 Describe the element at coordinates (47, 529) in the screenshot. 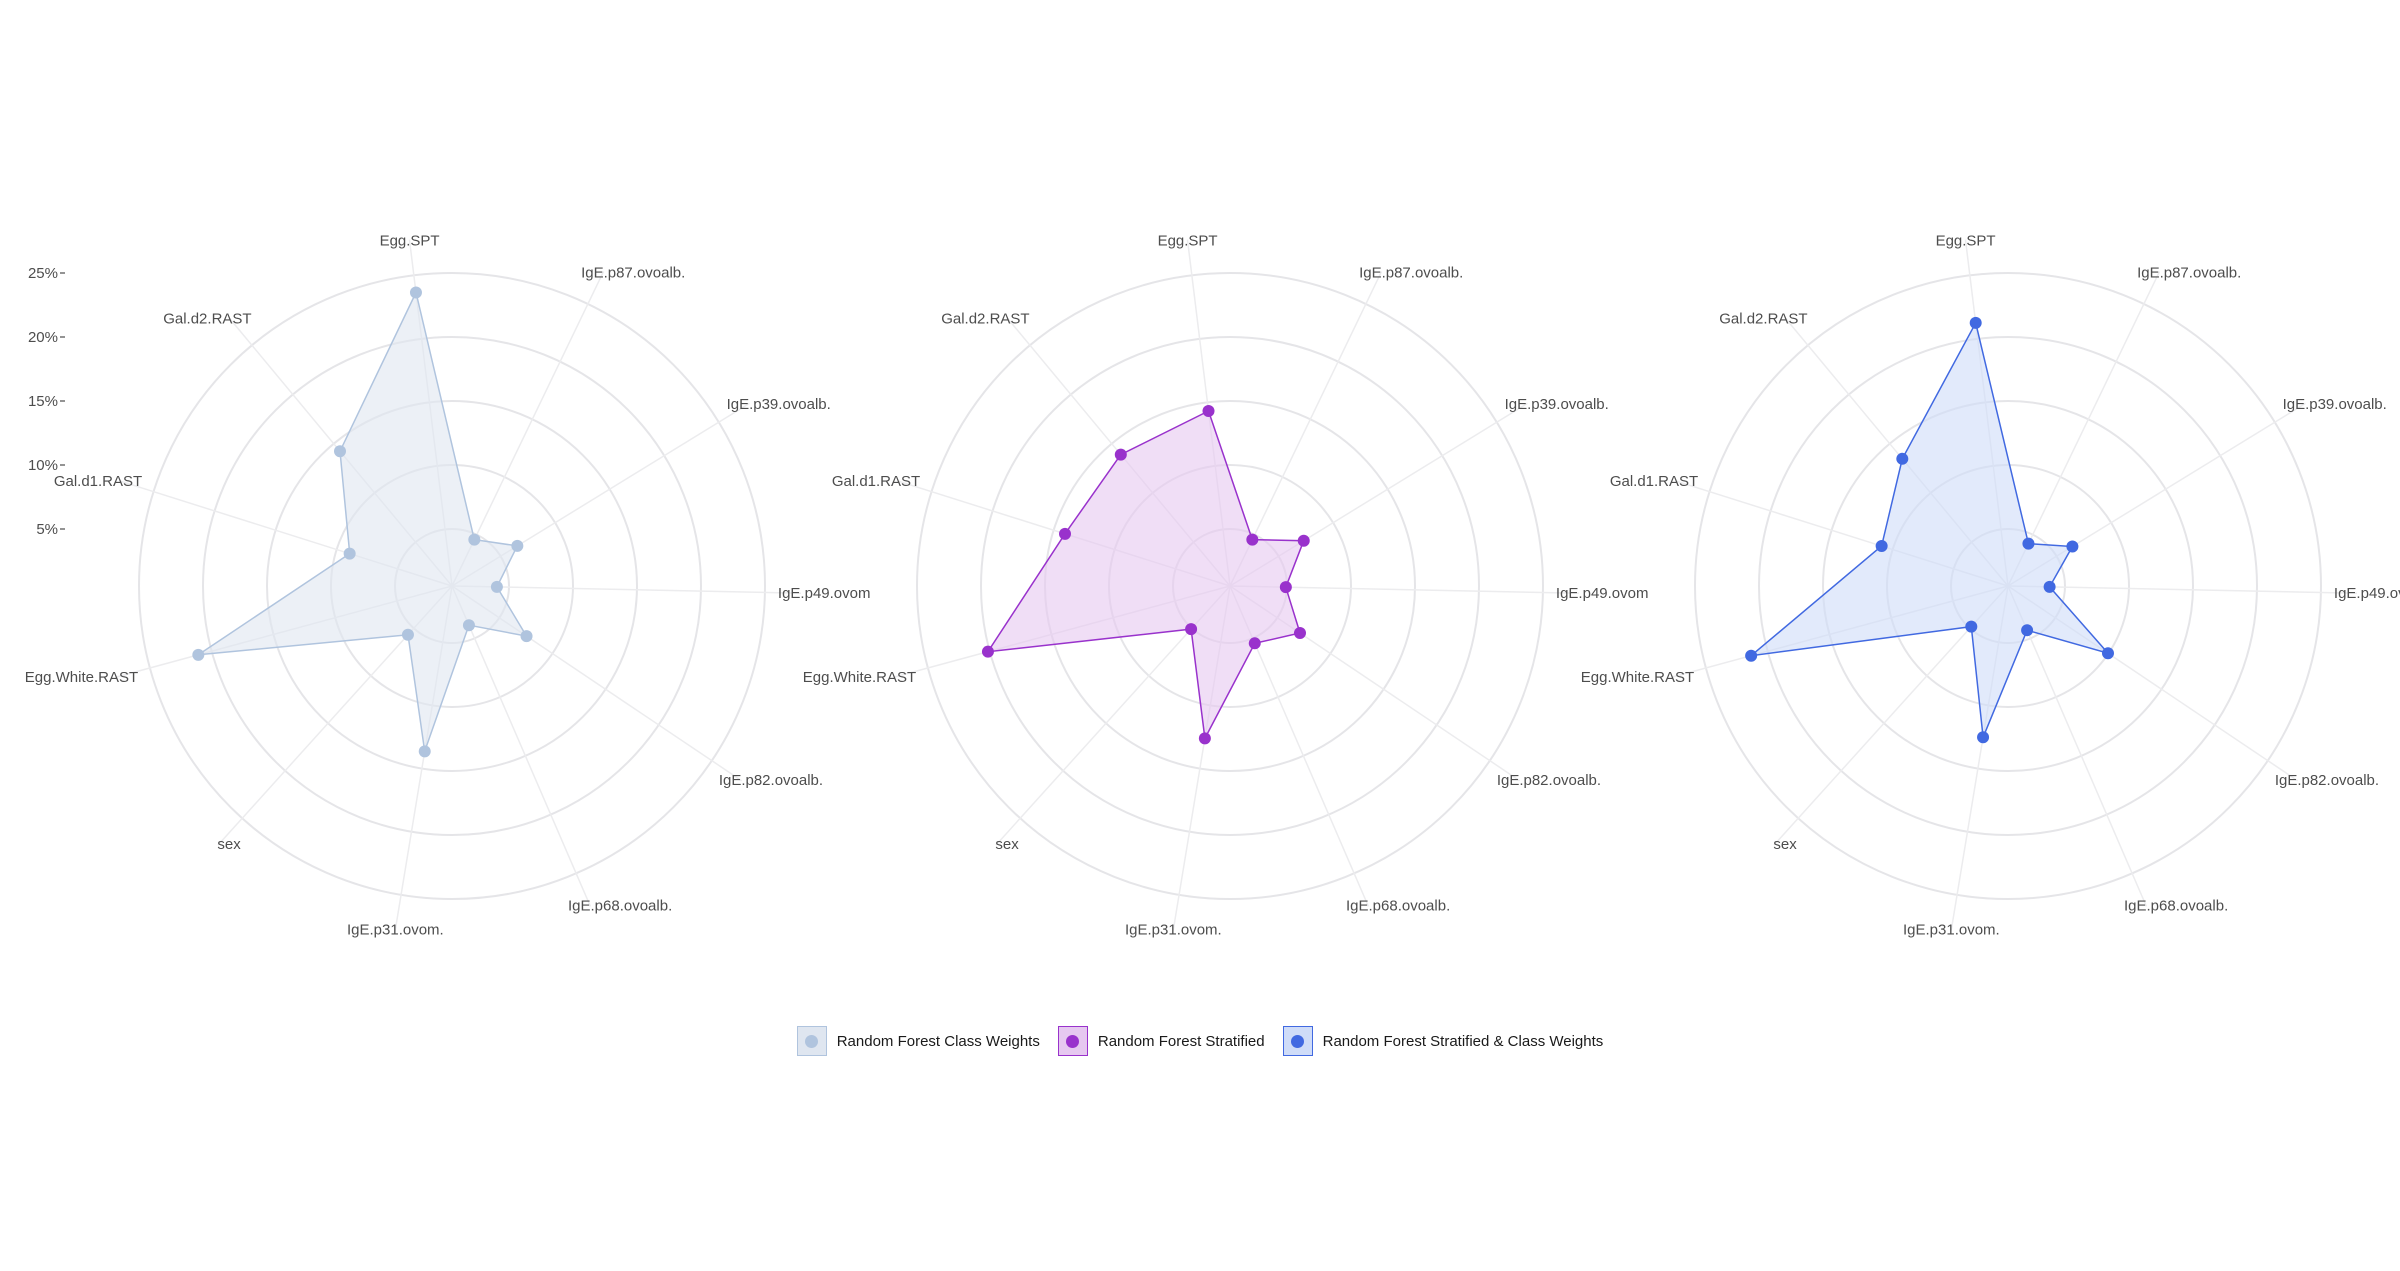

I see `radial-tick-label: 5%` at that location.